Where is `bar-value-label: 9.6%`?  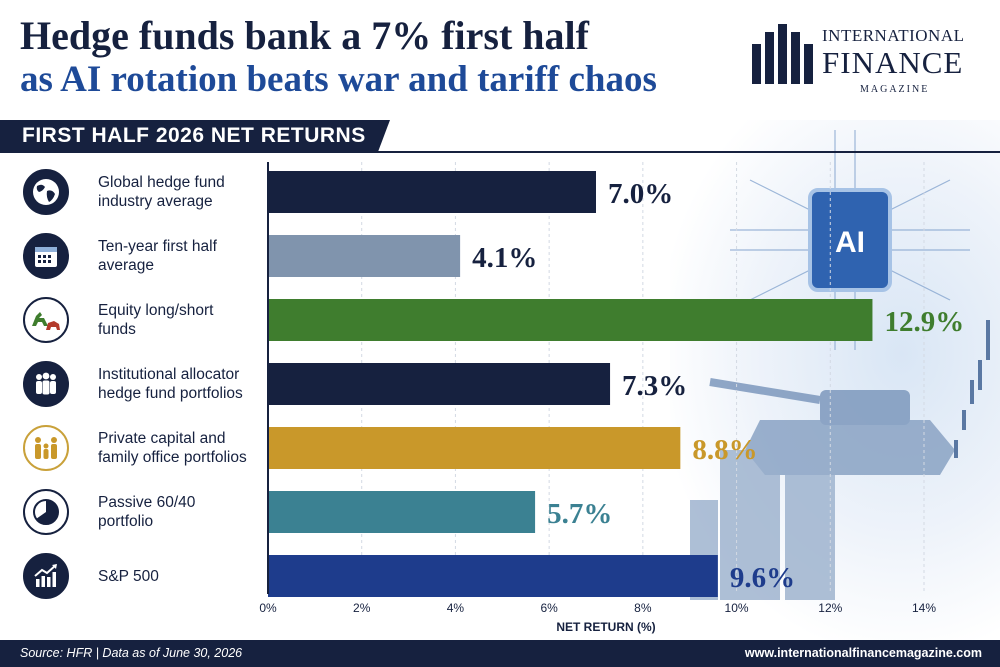 bar-value-label: 9.6% is located at coordinates (762, 578).